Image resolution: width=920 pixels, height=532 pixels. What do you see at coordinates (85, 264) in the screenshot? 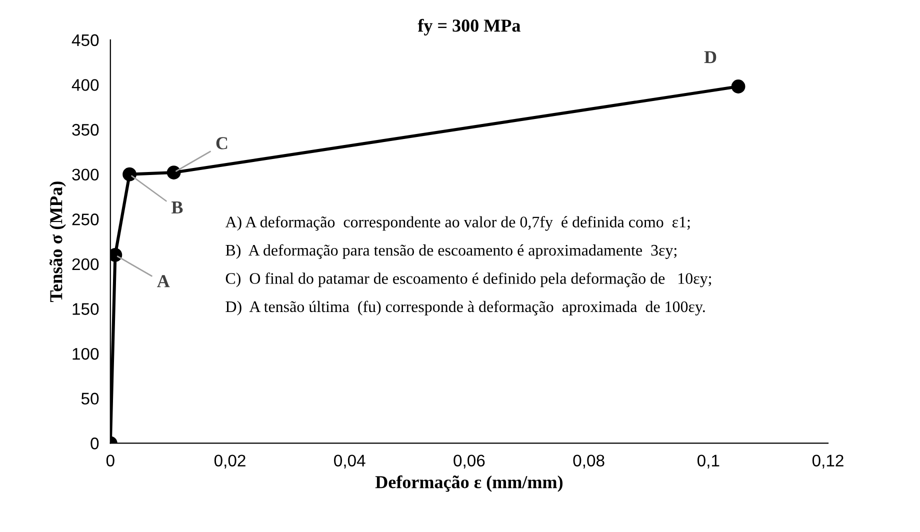
I see `y-tick-label: 200` at bounding box center [85, 264].